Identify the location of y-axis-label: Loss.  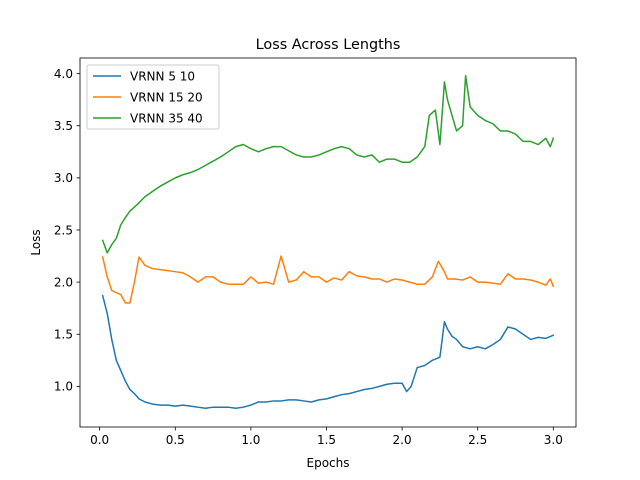
(36, 242).